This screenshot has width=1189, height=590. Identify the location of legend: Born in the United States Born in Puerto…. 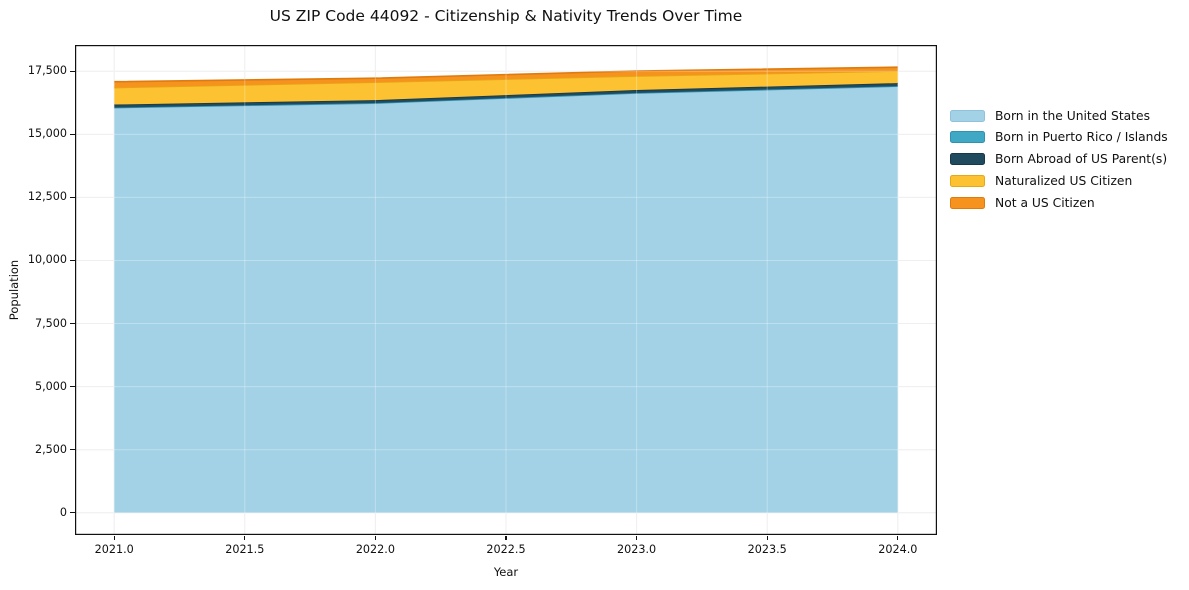
(1059, 163).